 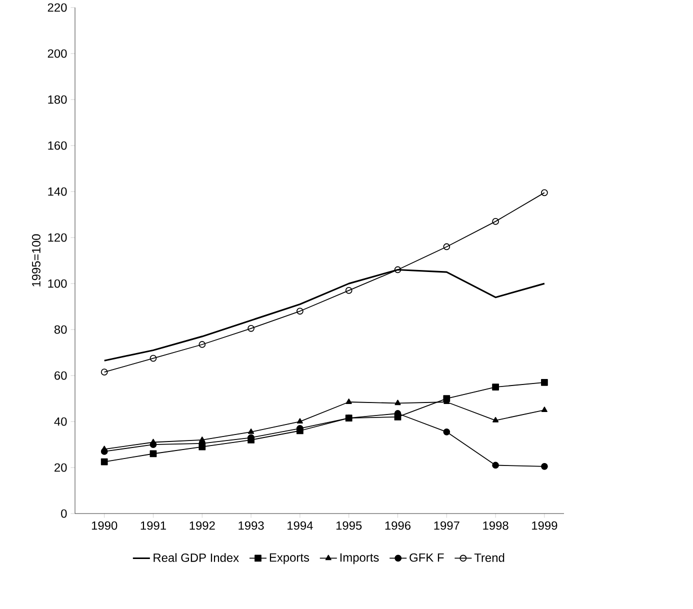 What do you see at coordinates (251, 526) in the screenshot?
I see `x-tick-label: 1993` at bounding box center [251, 526].